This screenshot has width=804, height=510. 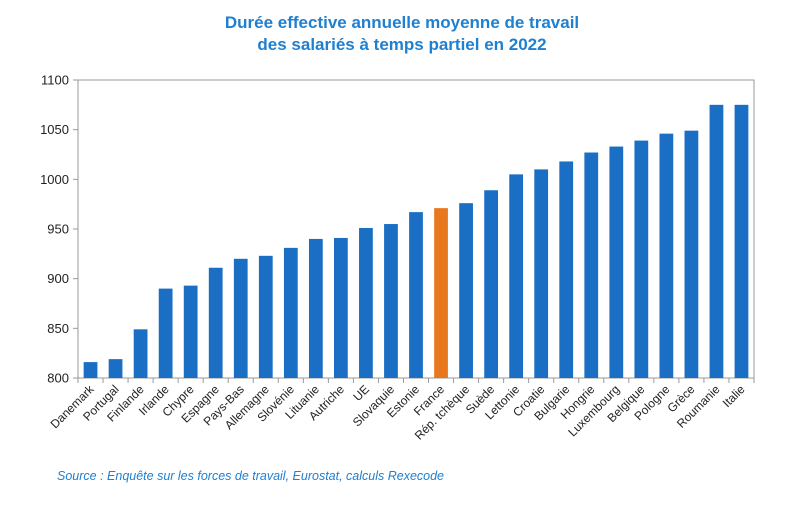 What do you see at coordinates (54, 179) in the screenshot?
I see `y-tick-label: 1000` at bounding box center [54, 179].